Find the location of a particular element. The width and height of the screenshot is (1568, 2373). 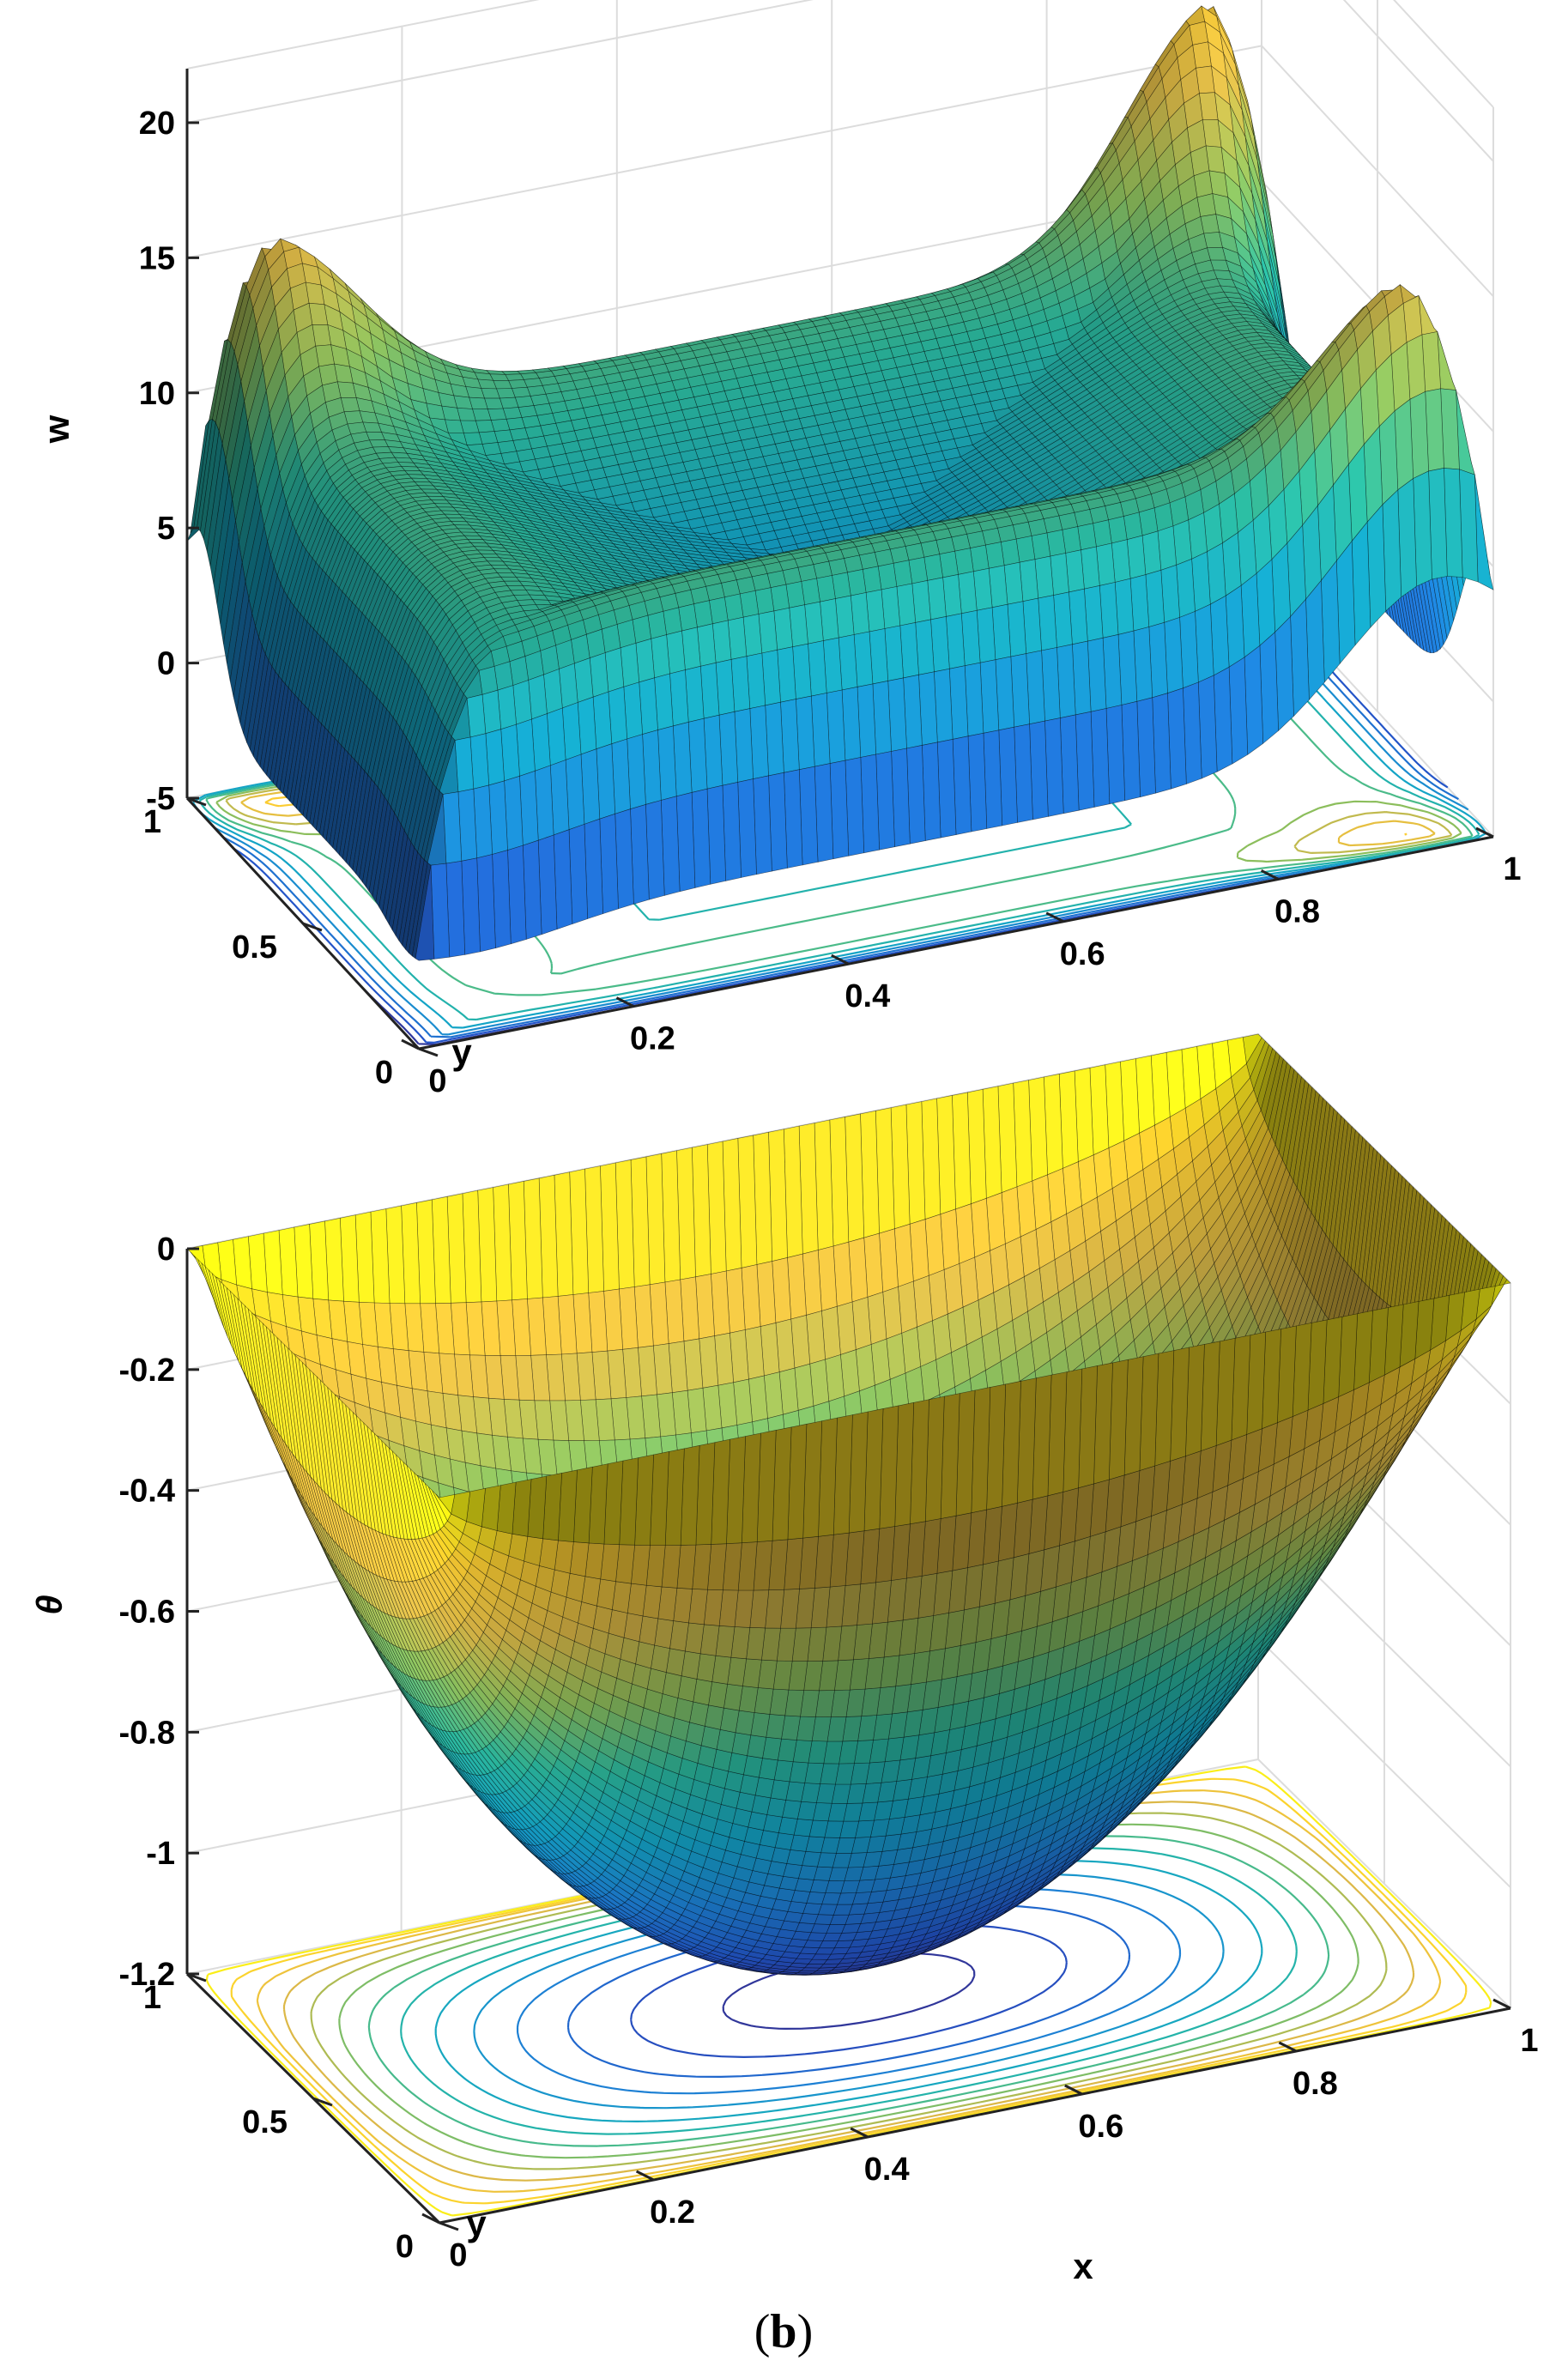

panel-a-grid-z-line is located at coordinates (840, 81).